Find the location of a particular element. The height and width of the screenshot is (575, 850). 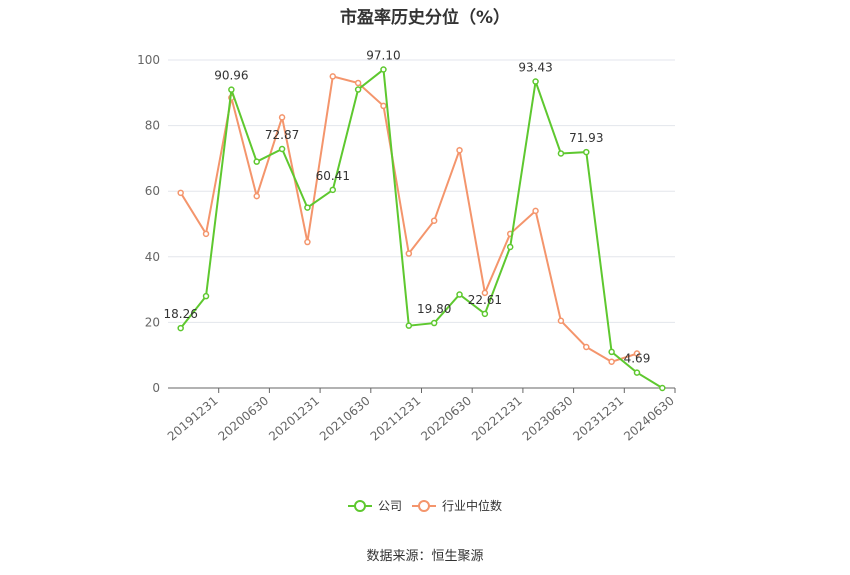

y-tick-label: 0 is located at coordinates (156, 388).